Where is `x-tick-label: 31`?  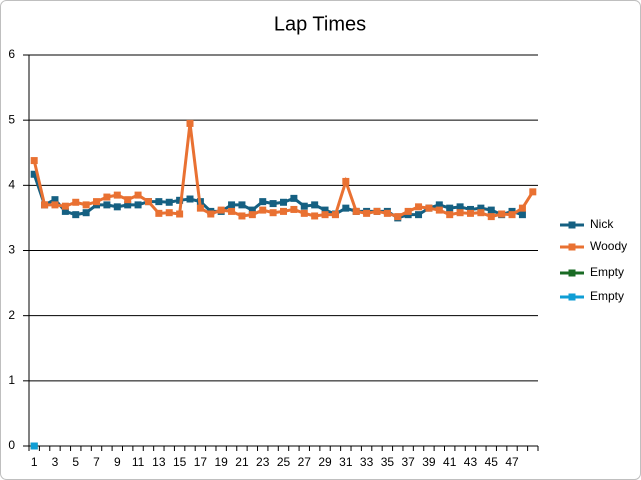 x-tick-label: 31 is located at coordinates (346, 462).